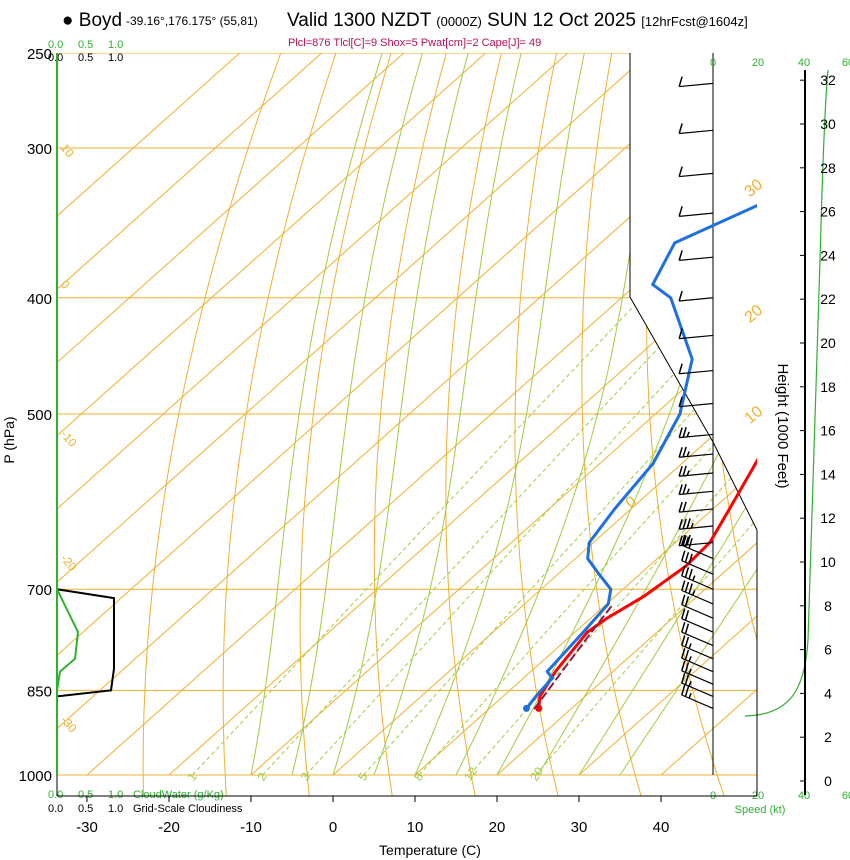 This screenshot has width=850, height=860. What do you see at coordinates (55, 809) in the screenshot?
I see `cloudiness-scale-bottom: 0.0` at bounding box center [55, 809].